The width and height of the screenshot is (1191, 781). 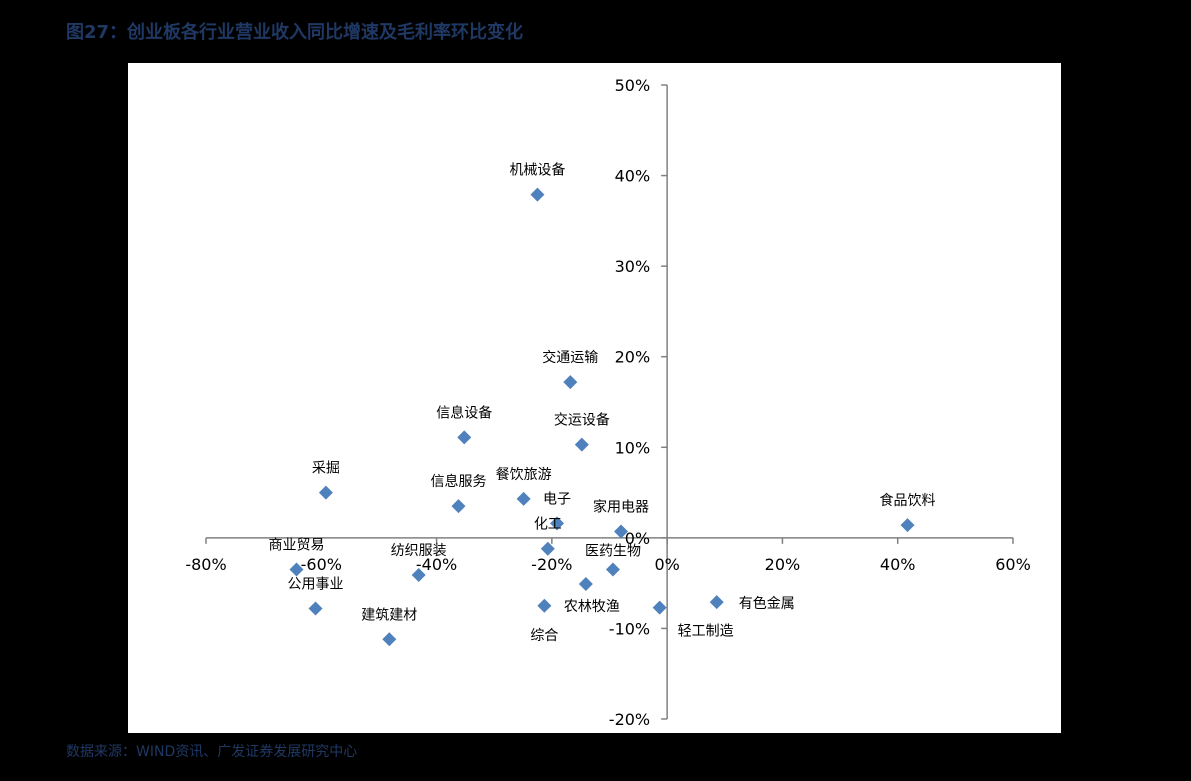 What do you see at coordinates (633, 447) in the screenshot?
I see `y-tick-label: 10%` at bounding box center [633, 447].